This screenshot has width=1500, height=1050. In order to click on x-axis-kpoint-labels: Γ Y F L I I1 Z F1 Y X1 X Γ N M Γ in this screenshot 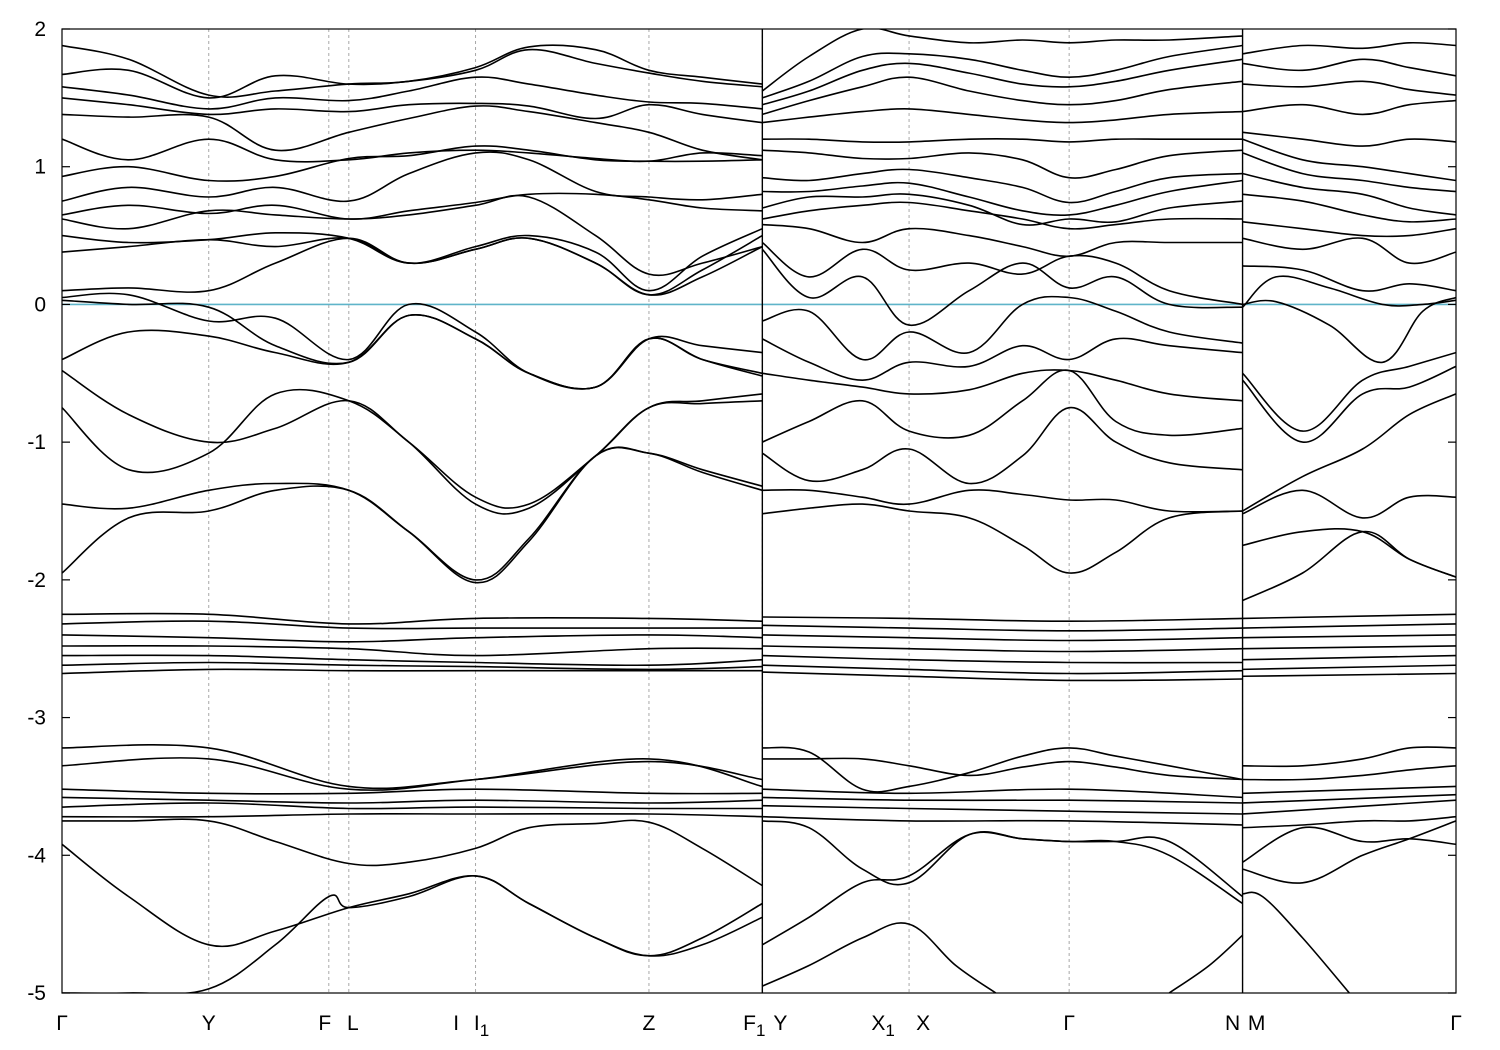, I will do `click(759, 1026)`.